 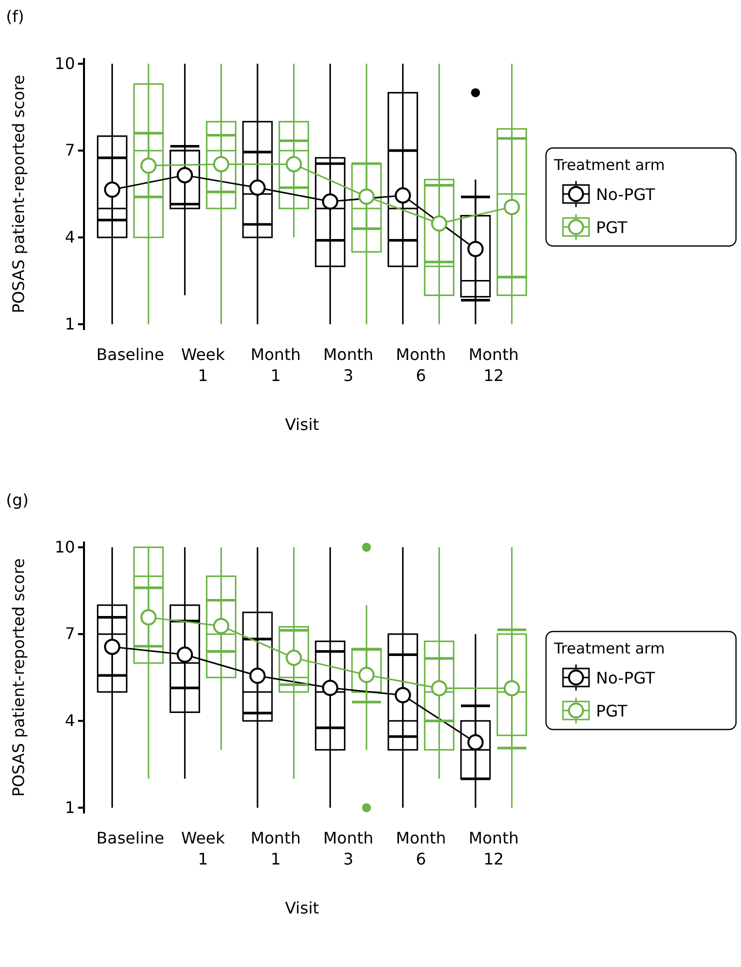 I want to click on chart-title: (g), so click(x=17, y=500).